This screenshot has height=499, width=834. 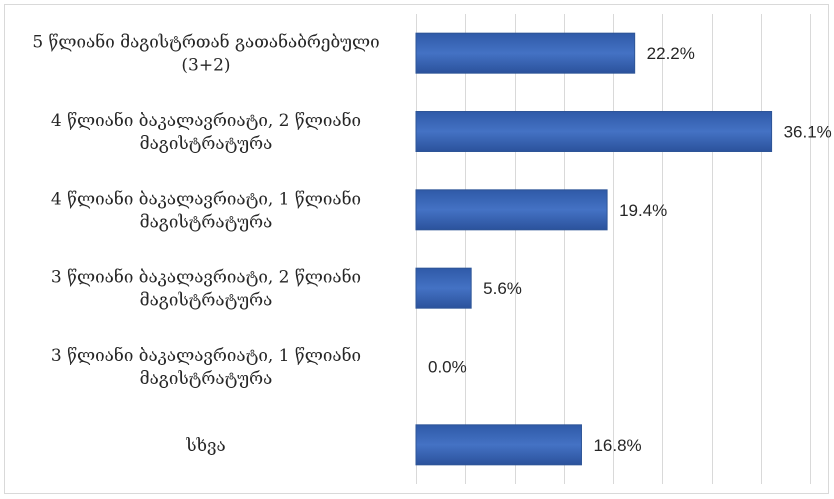 I want to click on data-label: 22.2%, so click(x=671, y=53).